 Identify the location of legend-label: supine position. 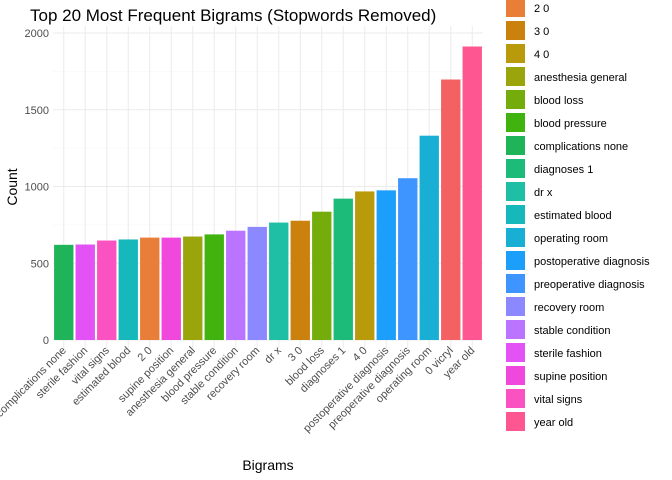
(570, 377).